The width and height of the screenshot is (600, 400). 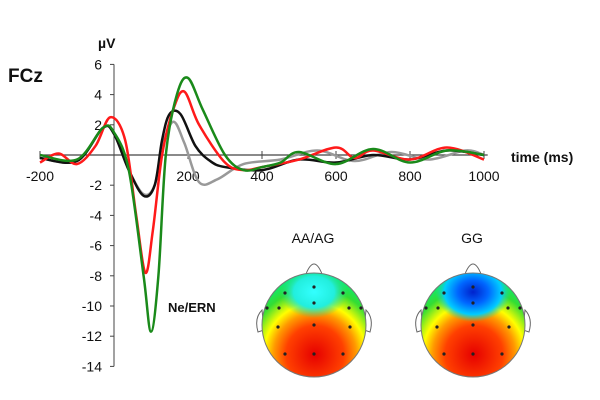 What do you see at coordinates (107, 43) in the screenshot?
I see `y-axis-label: µV` at bounding box center [107, 43].